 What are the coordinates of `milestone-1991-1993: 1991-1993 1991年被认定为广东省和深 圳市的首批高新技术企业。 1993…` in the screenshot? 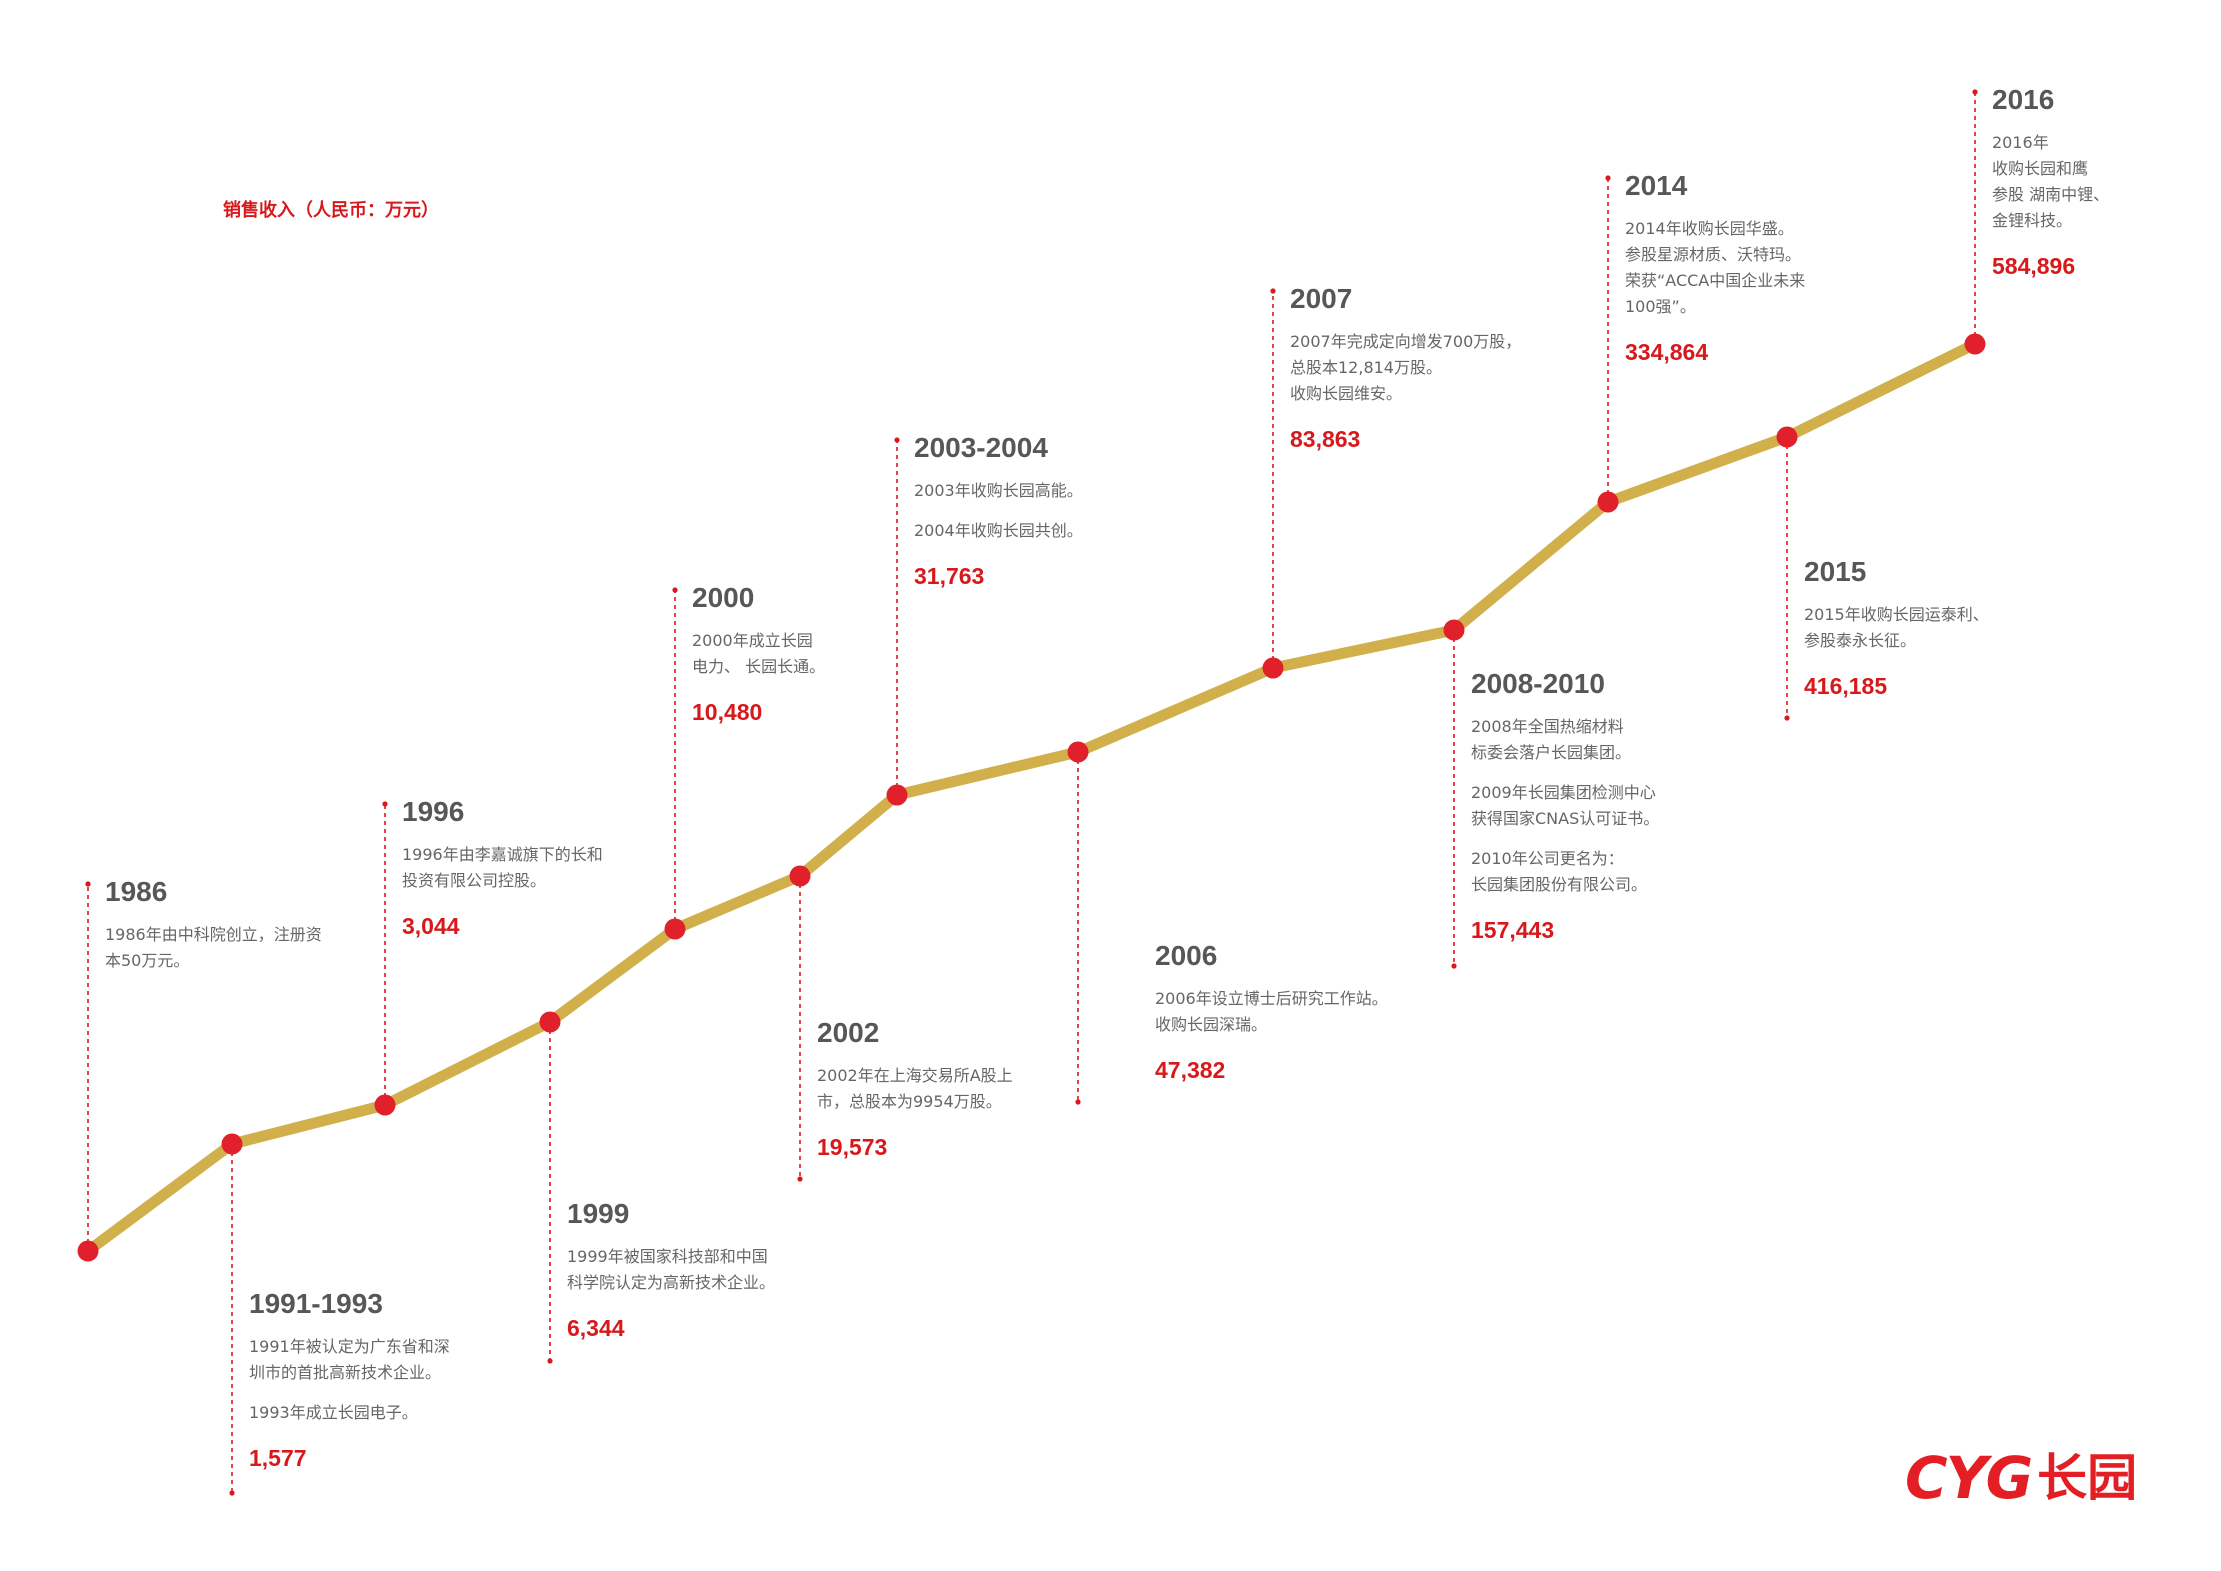 It's located at (349, 1380).